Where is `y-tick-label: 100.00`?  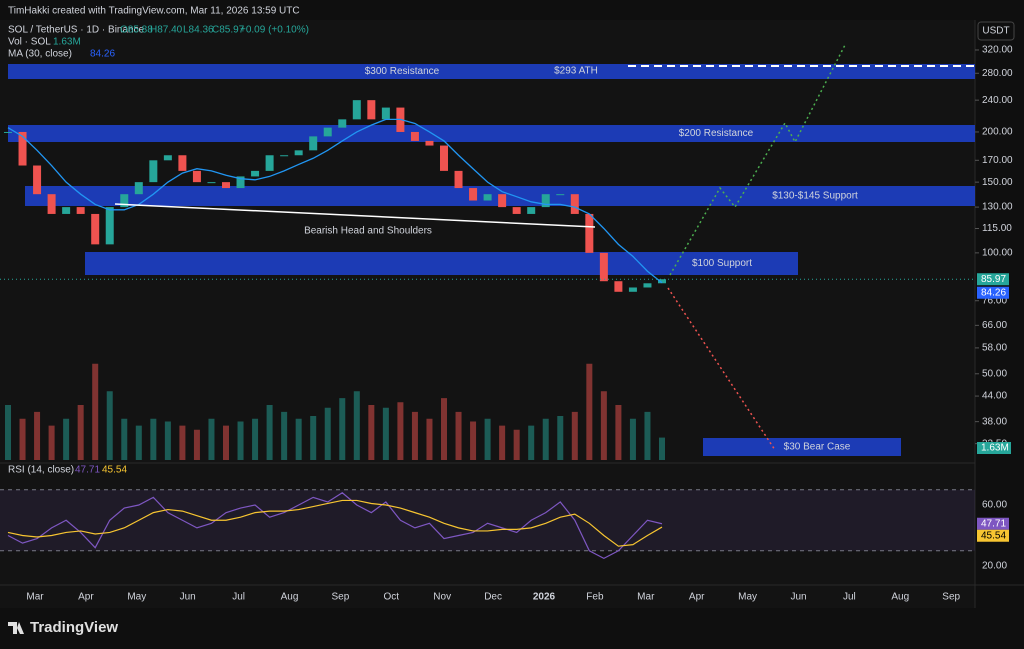
y-tick-label: 100.00 is located at coordinates (997, 253).